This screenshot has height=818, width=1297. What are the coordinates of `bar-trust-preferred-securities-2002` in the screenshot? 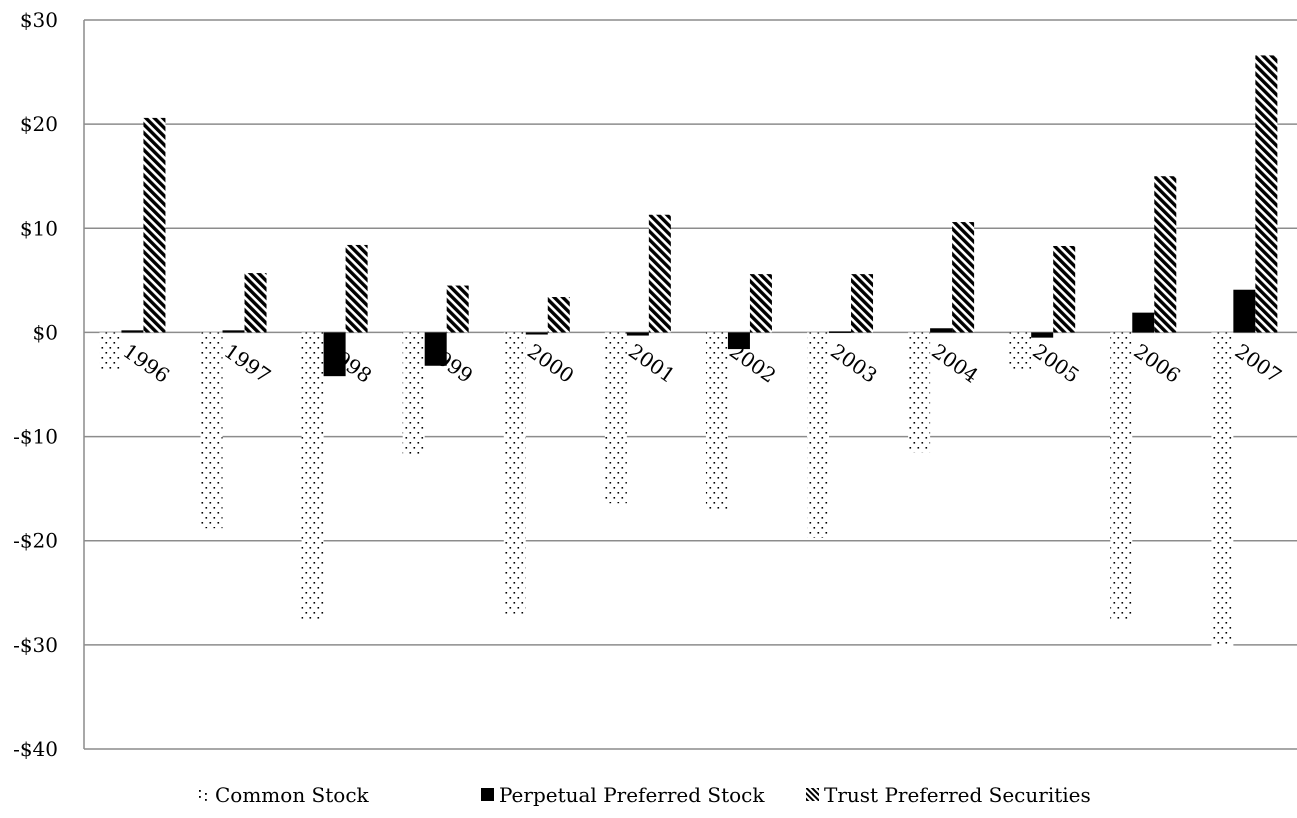 It's located at (760, 303).